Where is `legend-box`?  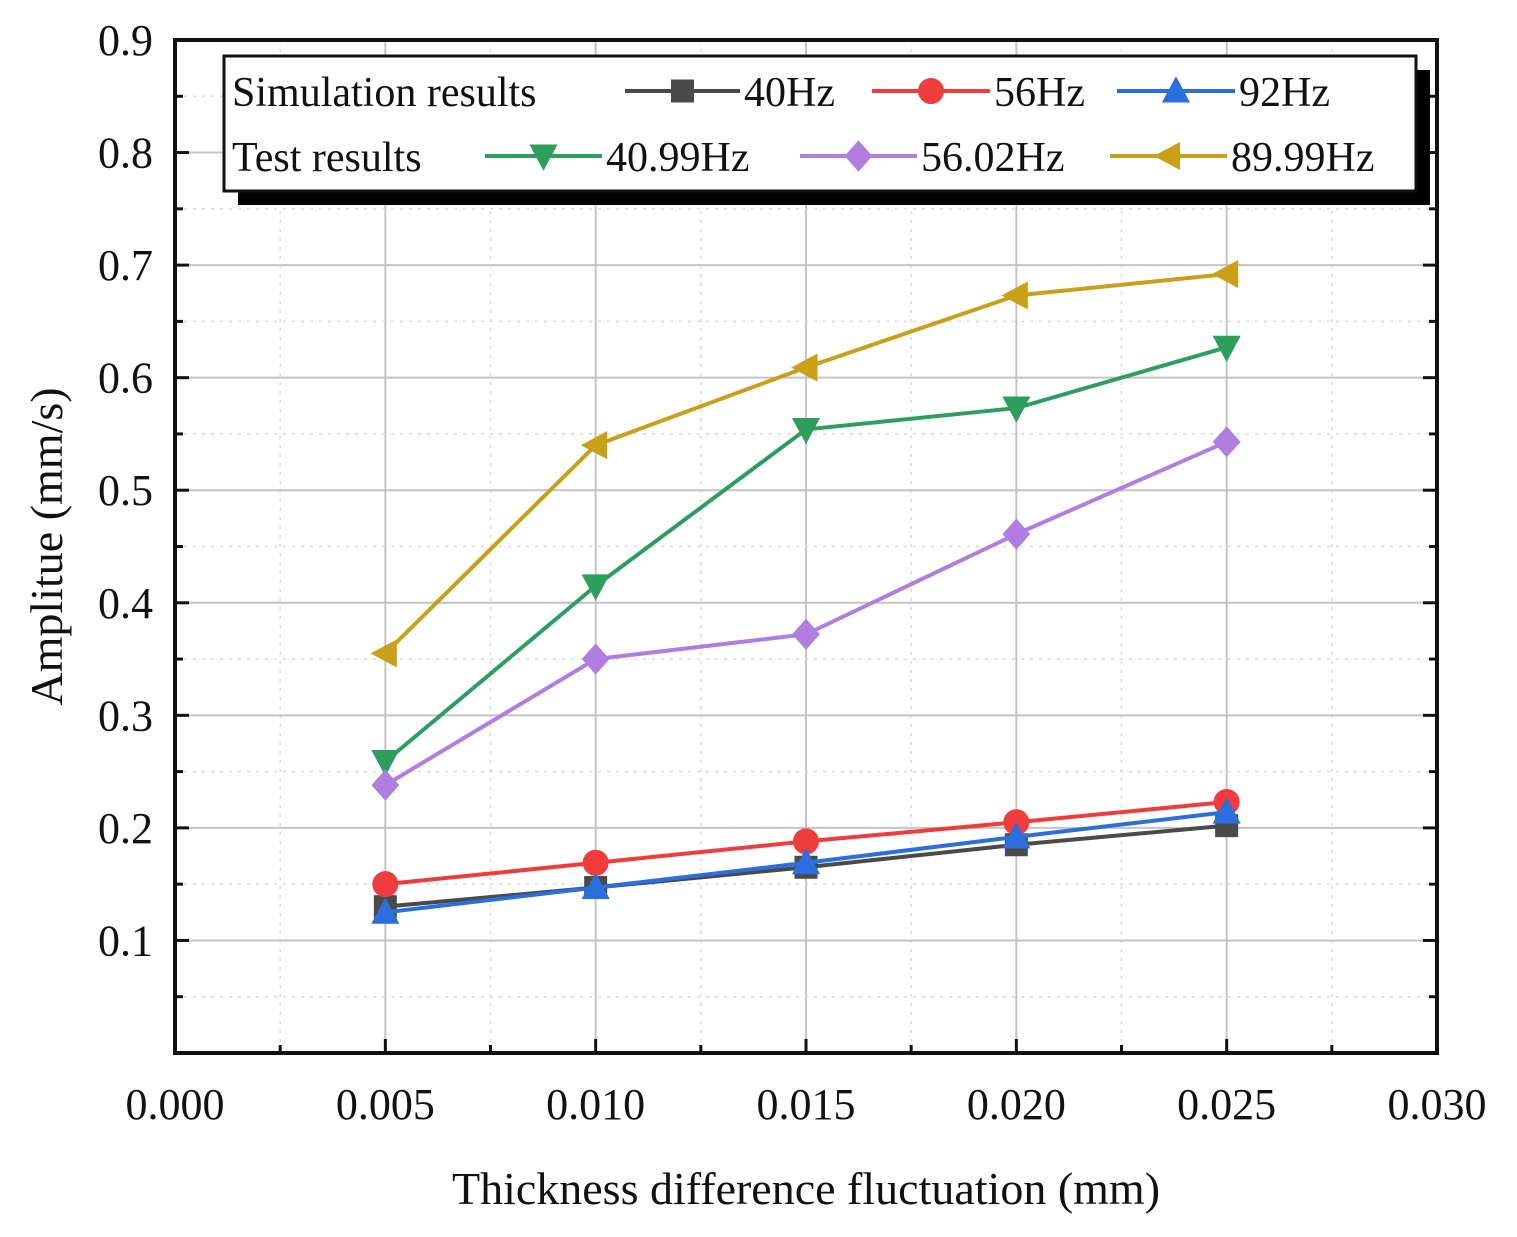 legend-box is located at coordinates (820, 123).